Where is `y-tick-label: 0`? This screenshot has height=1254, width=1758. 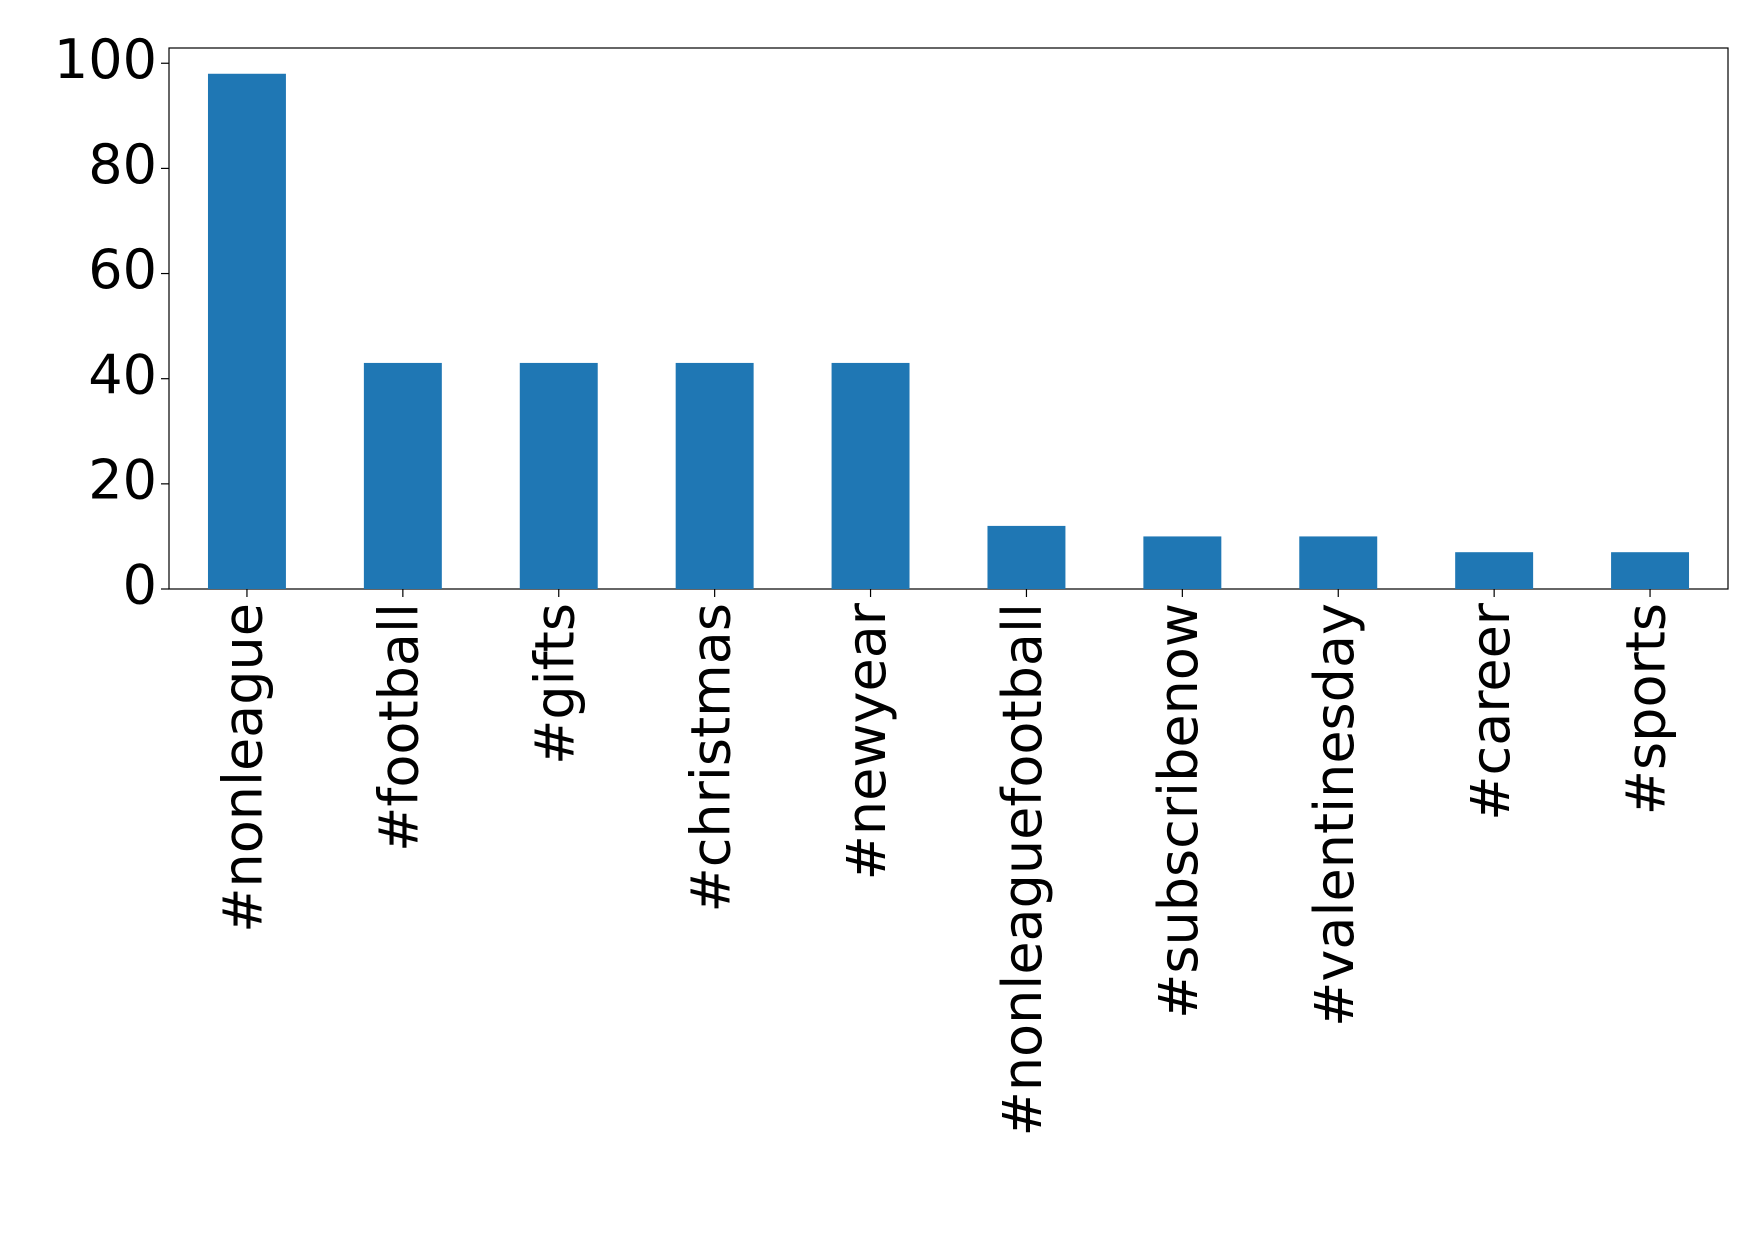 y-tick-label: 0 is located at coordinates (140, 585).